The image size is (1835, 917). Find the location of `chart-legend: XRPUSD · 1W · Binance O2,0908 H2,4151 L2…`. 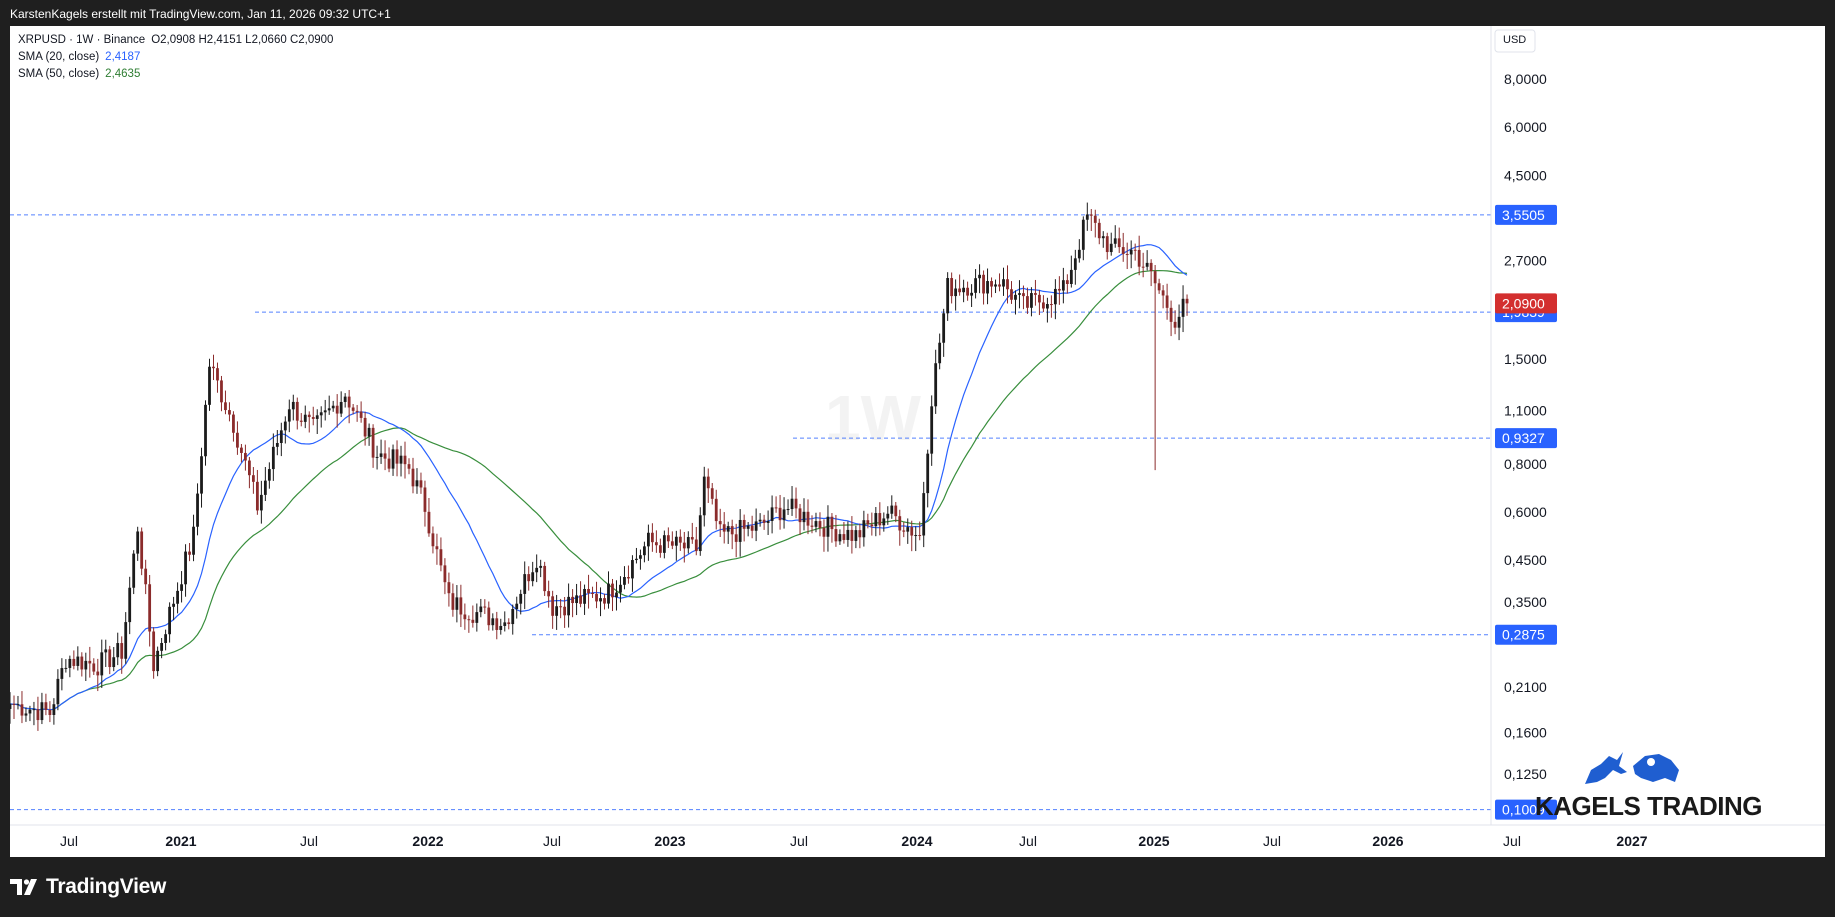

chart-legend: XRPUSD · 1W · Binance O2,0908 H2,4151 L2… is located at coordinates (175, 57).